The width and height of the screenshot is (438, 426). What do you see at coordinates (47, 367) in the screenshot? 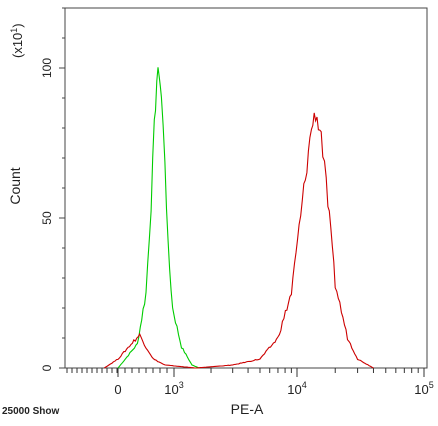
I see `y-tick-label: 0` at bounding box center [47, 367].